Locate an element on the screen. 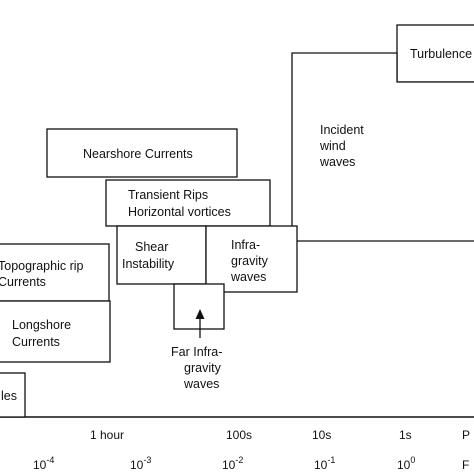  frequency-tick-1e0: 10⁰ is located at coordinates (406, 463).